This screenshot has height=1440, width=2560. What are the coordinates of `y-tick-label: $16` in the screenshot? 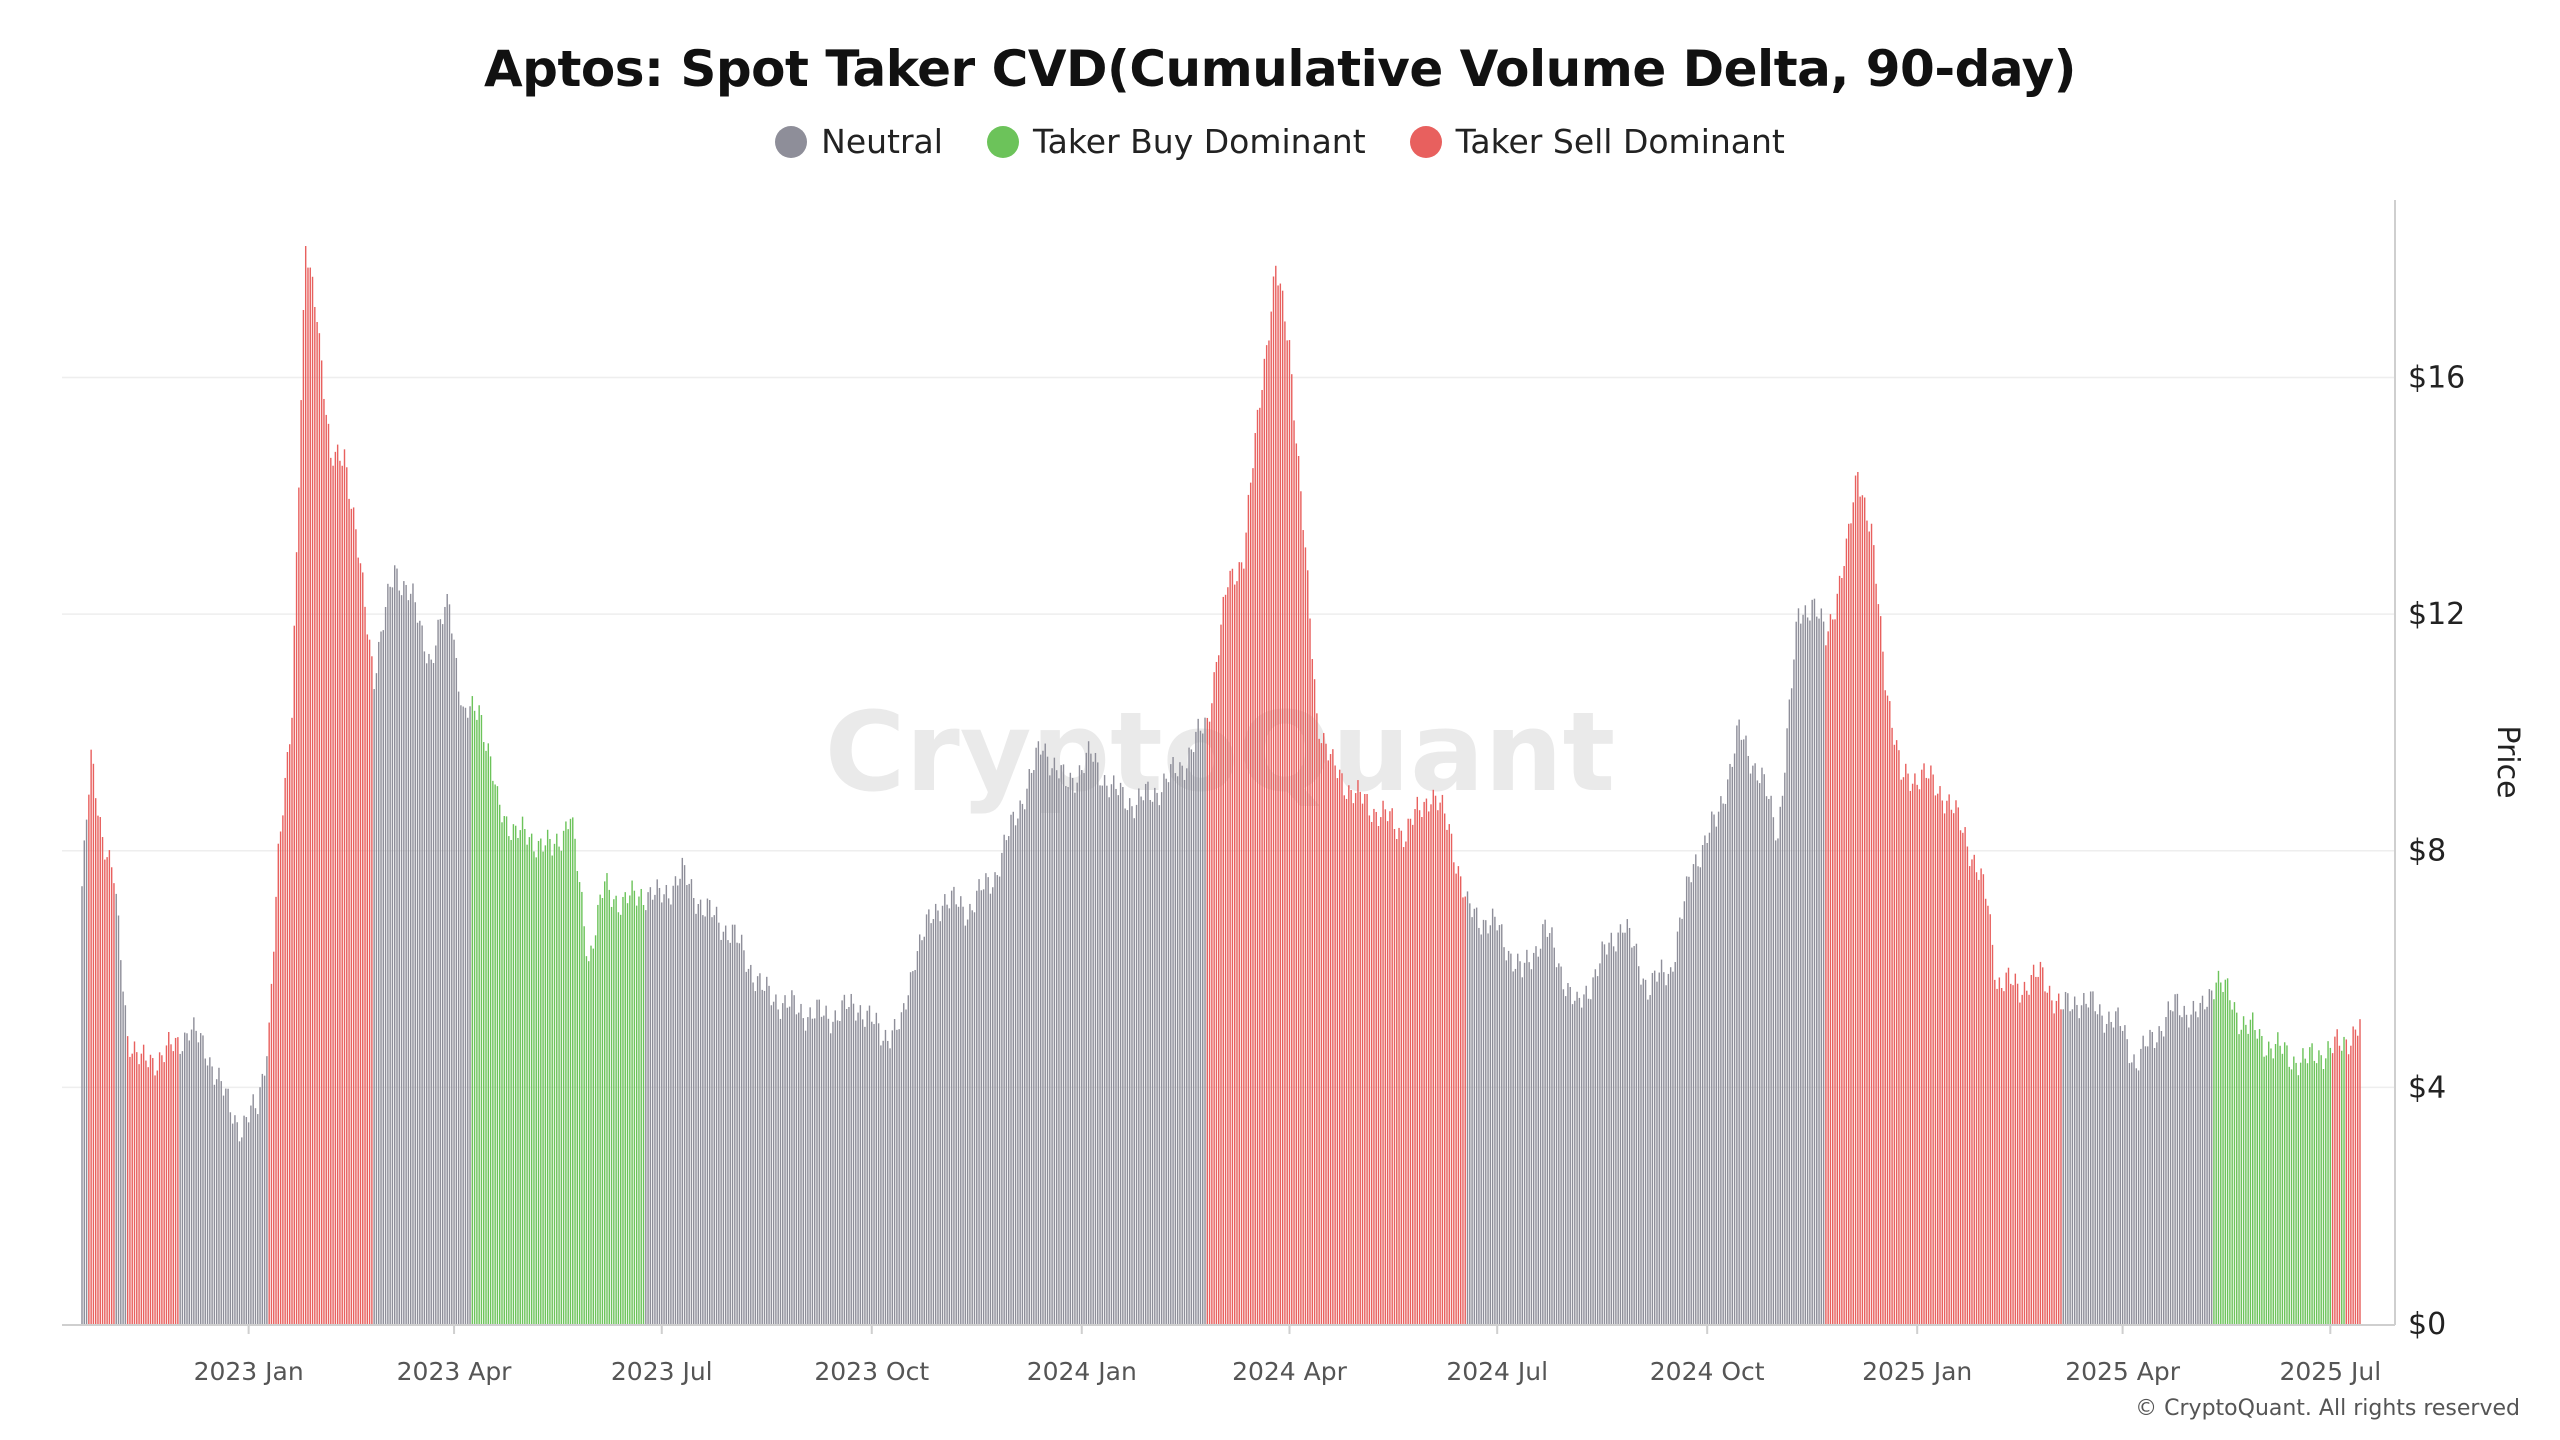 It's located at (2436, 377).